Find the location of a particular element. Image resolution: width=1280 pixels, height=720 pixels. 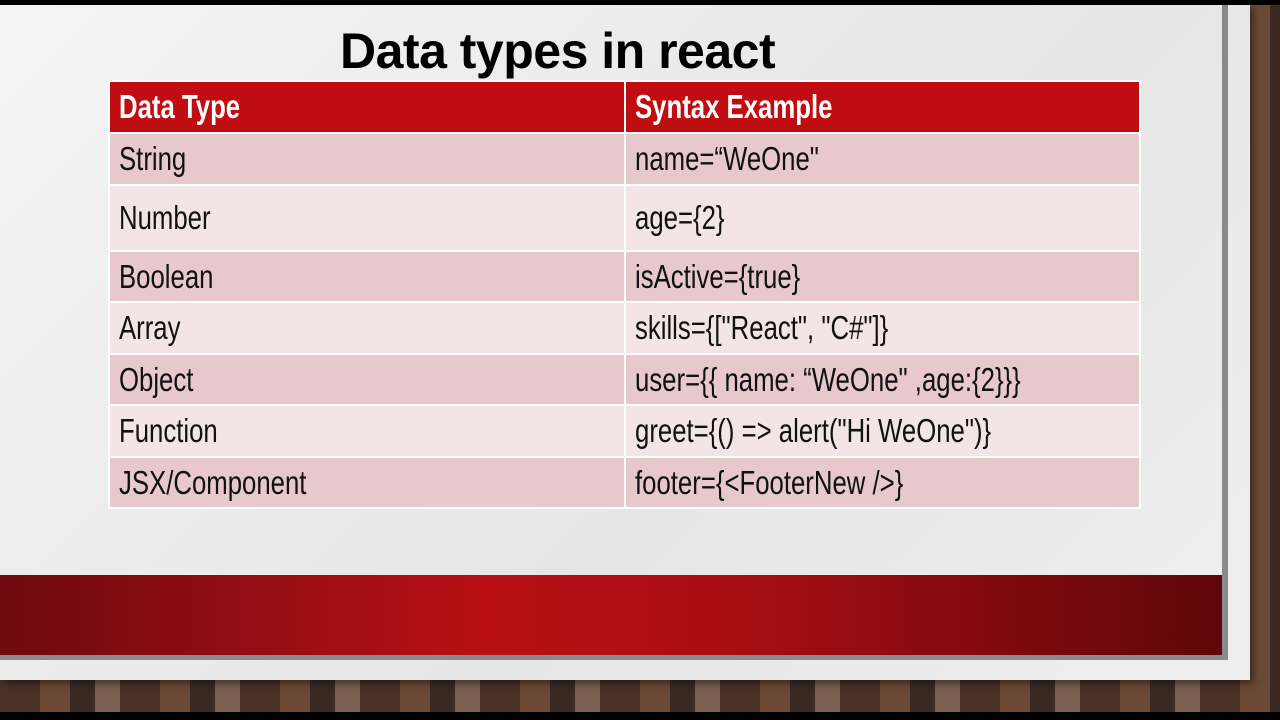

cell-text: String is located at coordinates (153, 158).